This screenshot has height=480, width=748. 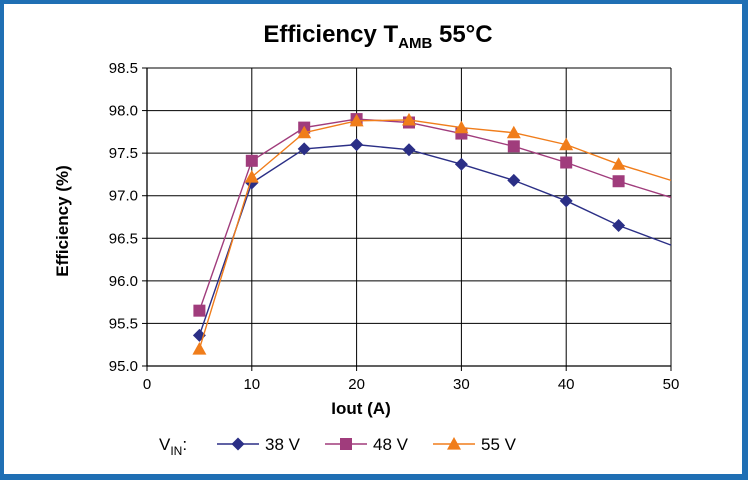 I want to click on y-tick-label: 95.0, so click(x=123, y=366).